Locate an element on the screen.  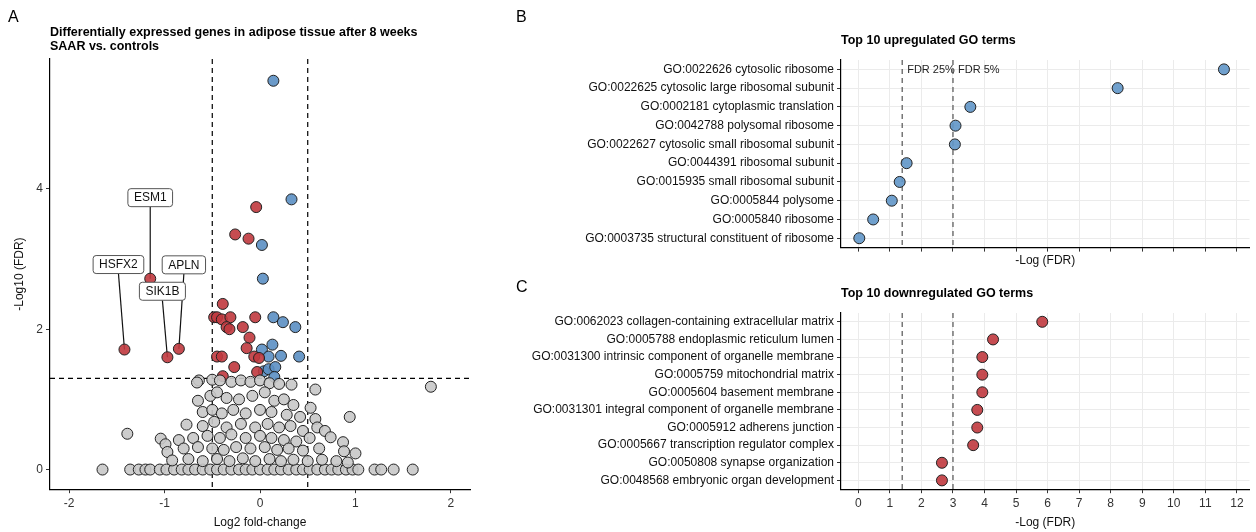
x-tick-label: -2 is located at coordinates (69, 502).